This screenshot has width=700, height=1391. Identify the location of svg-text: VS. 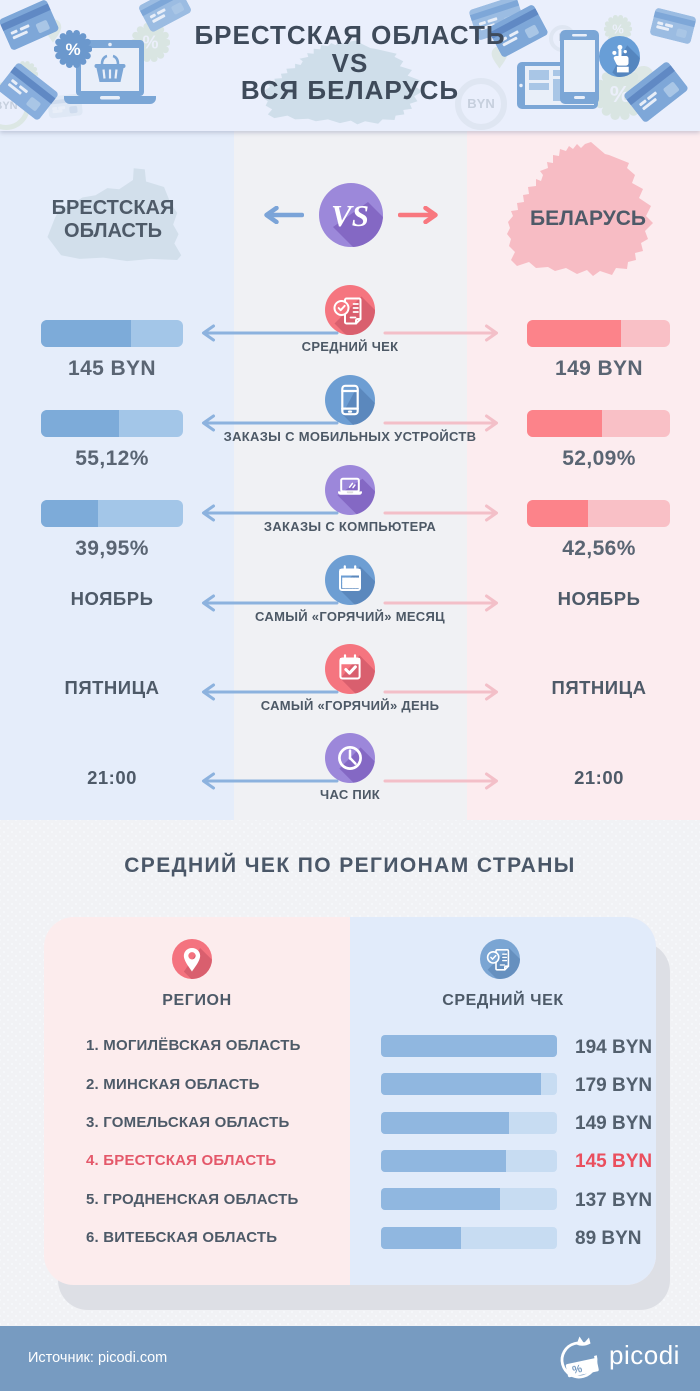
(350, 215).